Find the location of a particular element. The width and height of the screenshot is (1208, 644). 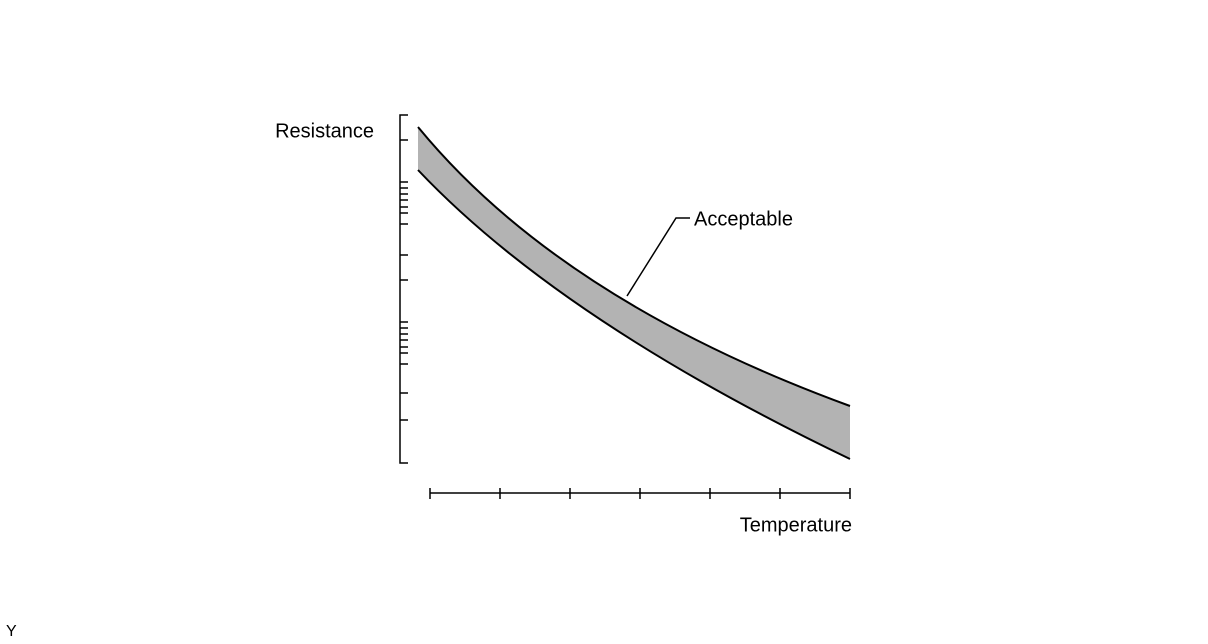

figure-code: Y is located at coordinates (11, 631).